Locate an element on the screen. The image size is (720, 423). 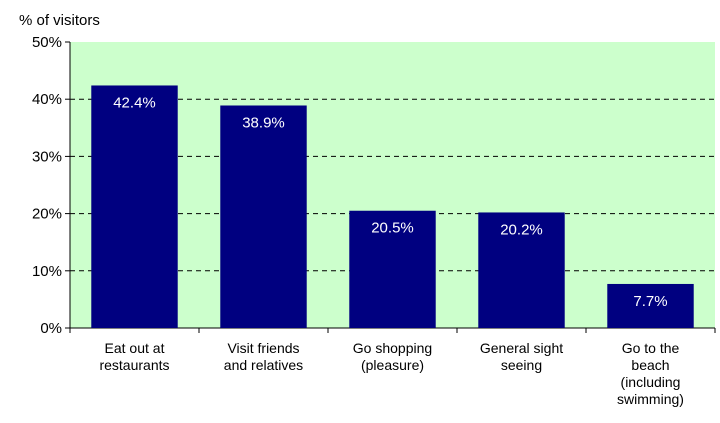
category-label: Go shopping (pleasure) is located at coordinates (392, 356).